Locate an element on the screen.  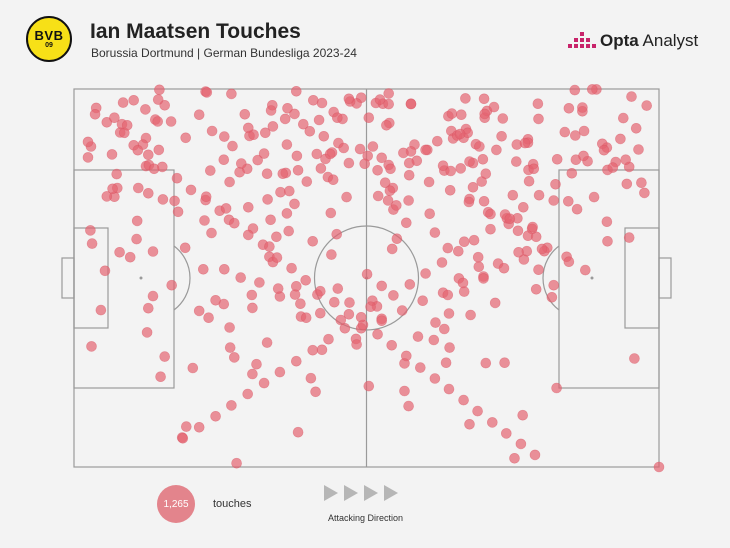
attacking-direction-label: Attacking Direction is located at coordinates (366, 518).